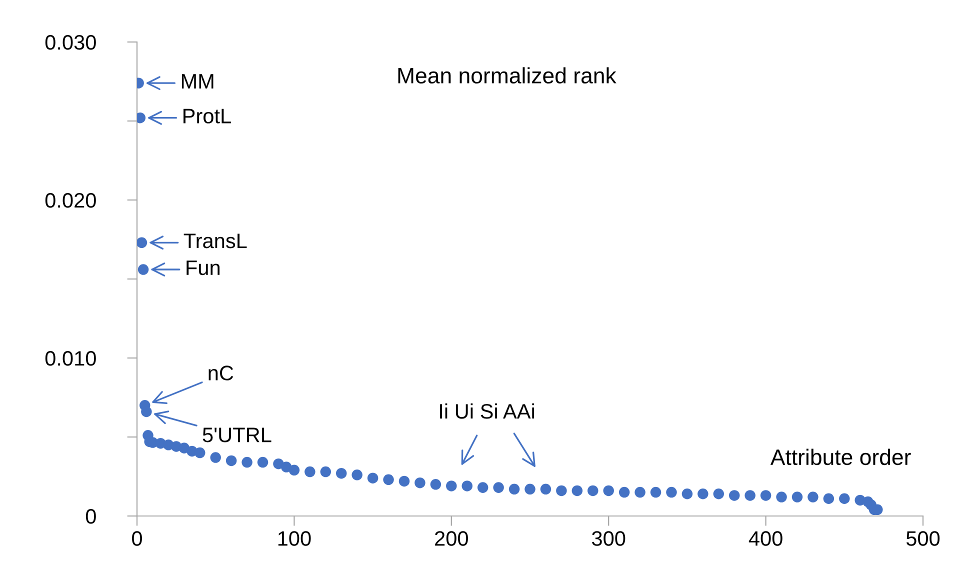  What do you see at coordinates (70, 200) in the screenshot?
I see `y-tick-label: 0.020` at bounding box center [70, 200].